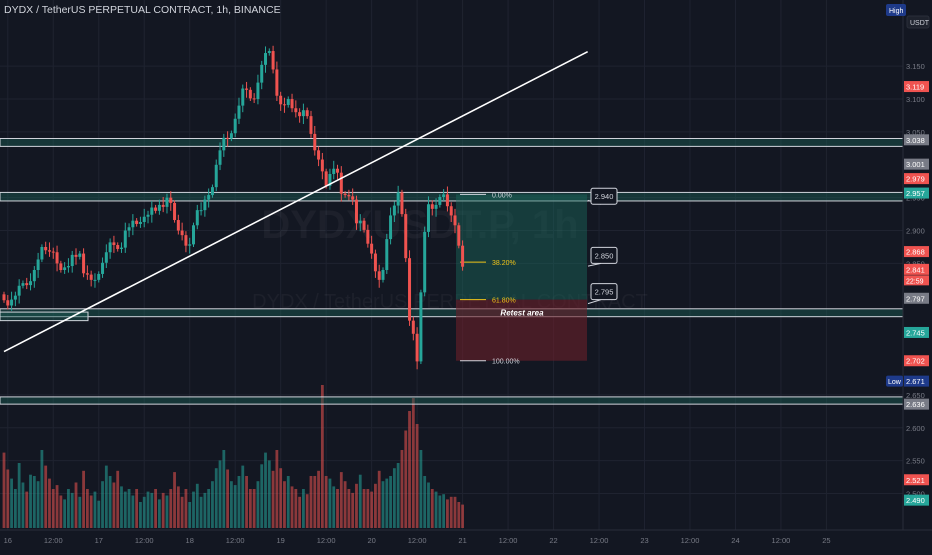 This screenshot has height=555, width=932. Describe the element at coordinates (452, 142) in the screenshot. I see `support-resistance-zone` at that location.